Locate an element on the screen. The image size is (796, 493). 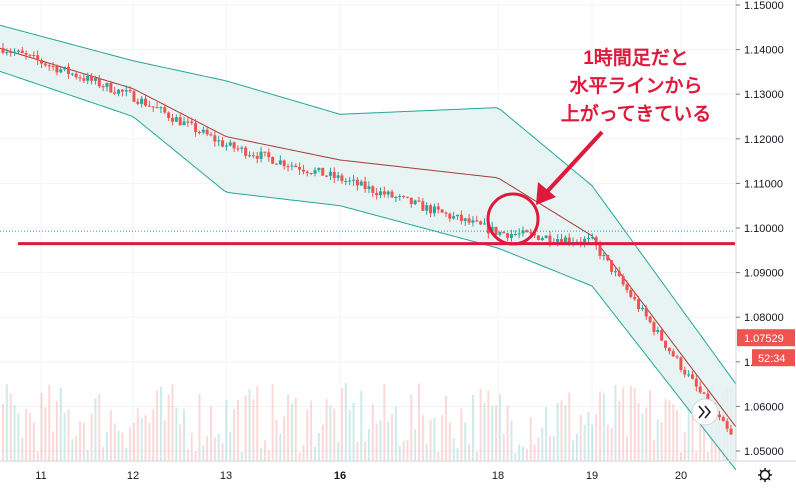
gear-icon is located at coordinates (765, 475).